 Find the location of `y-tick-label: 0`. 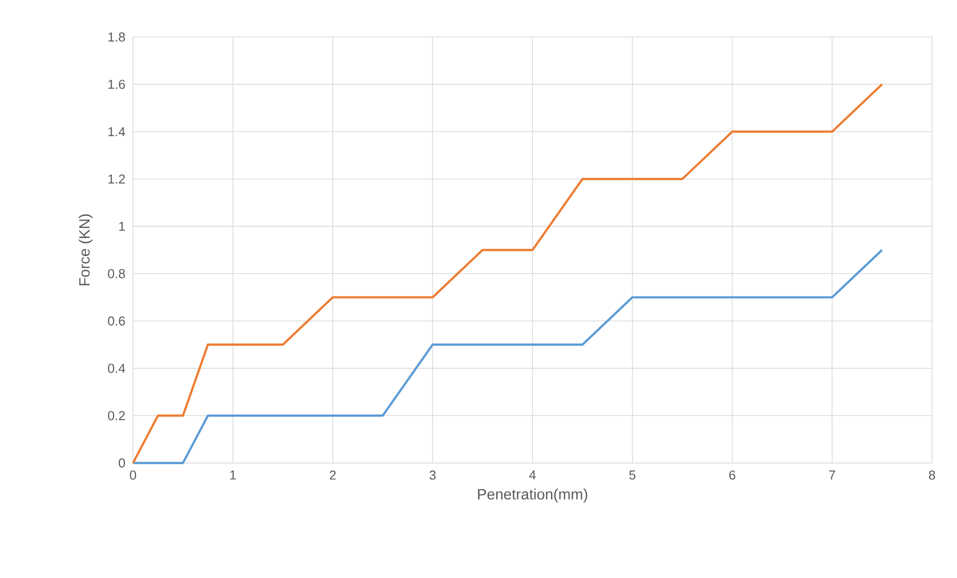

y-tick-label: 0 is located at coordinates (121, 463).